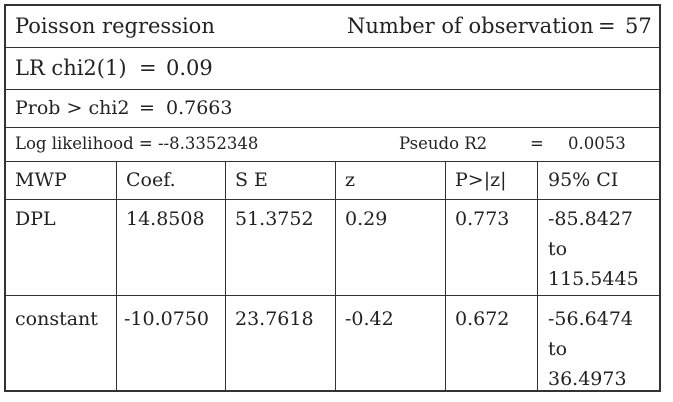 The height and width of the screenshot is (402, 673). Describe the element at coordinates (369, 319) in the screenshot. I see `z-value: -0.42` at that location.